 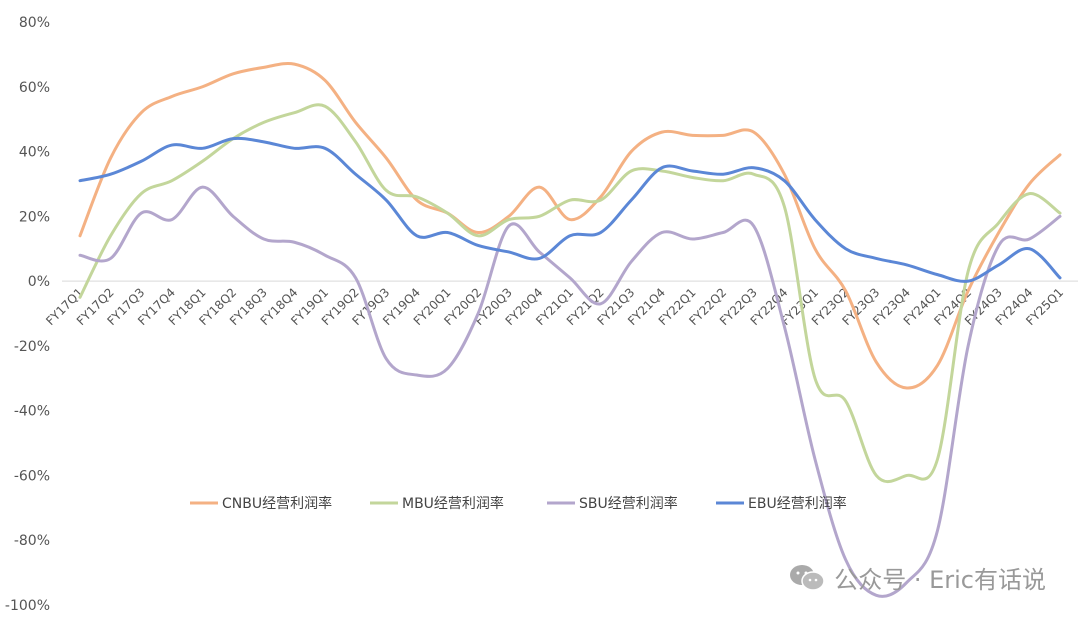 What do you see at coordinates (32, 541) in the screenshot?
I see `y-tick-label: -80%` at bounding box center [32, 541].